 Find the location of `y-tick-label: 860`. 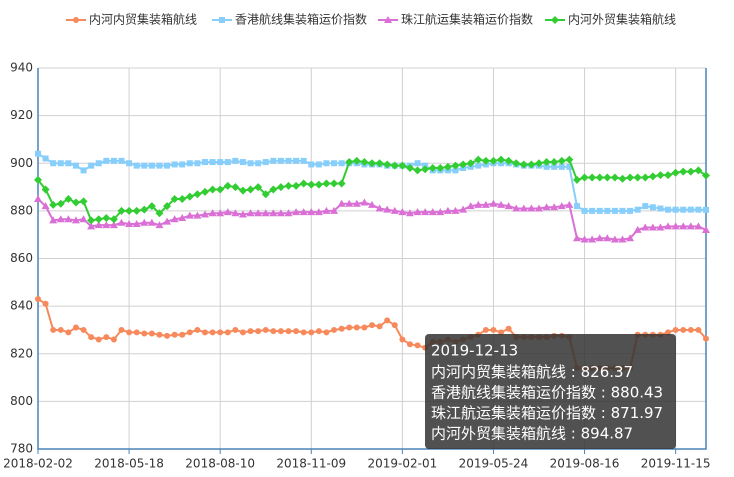

y-tick-label: 860 is located at coordinates (21, 258).